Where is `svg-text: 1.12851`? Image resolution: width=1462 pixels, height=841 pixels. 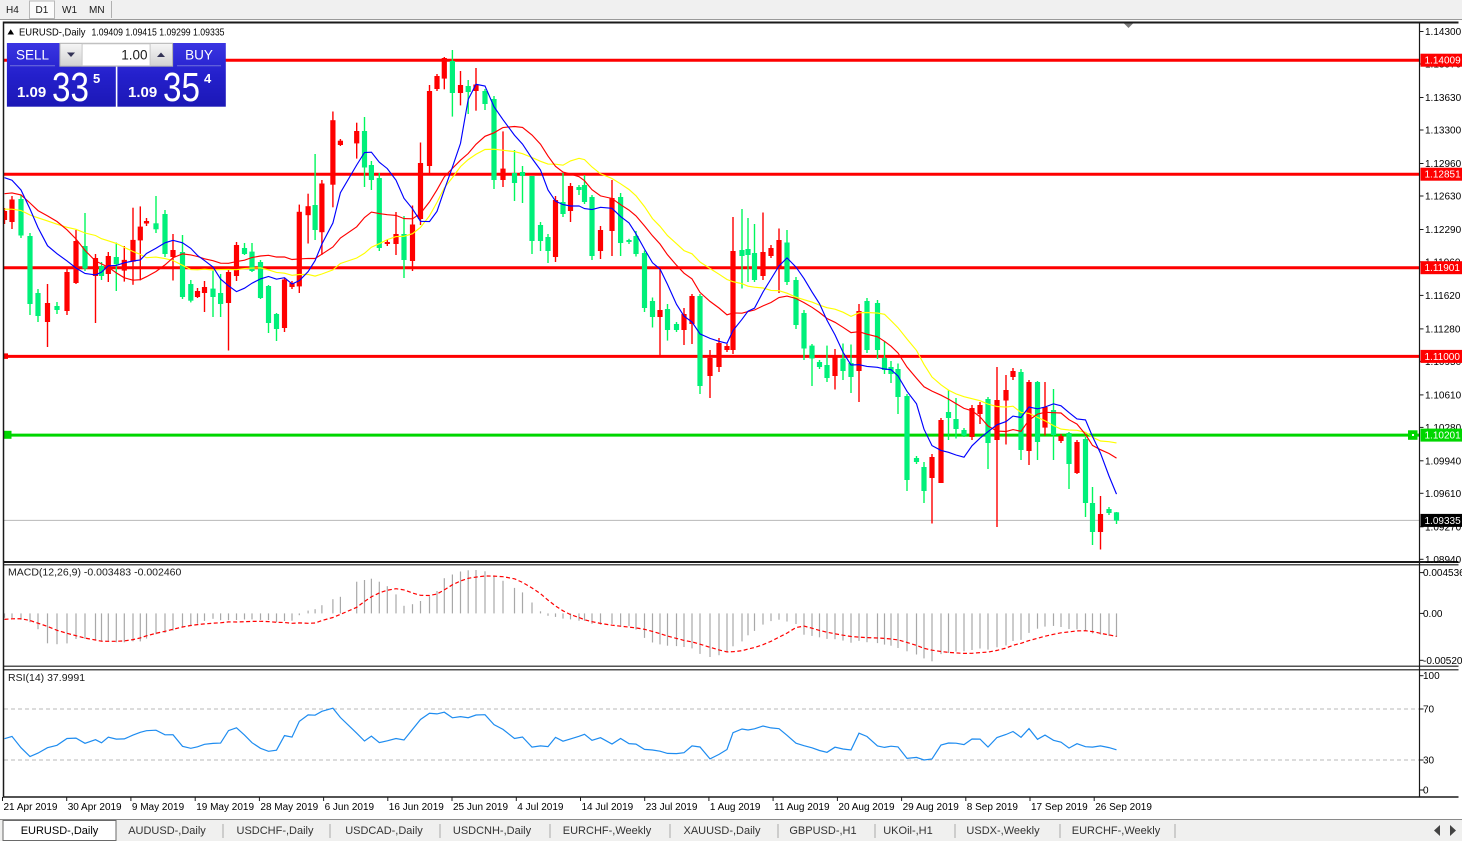 svg-text: 1.12851 is located at coordinates (1443, 175).